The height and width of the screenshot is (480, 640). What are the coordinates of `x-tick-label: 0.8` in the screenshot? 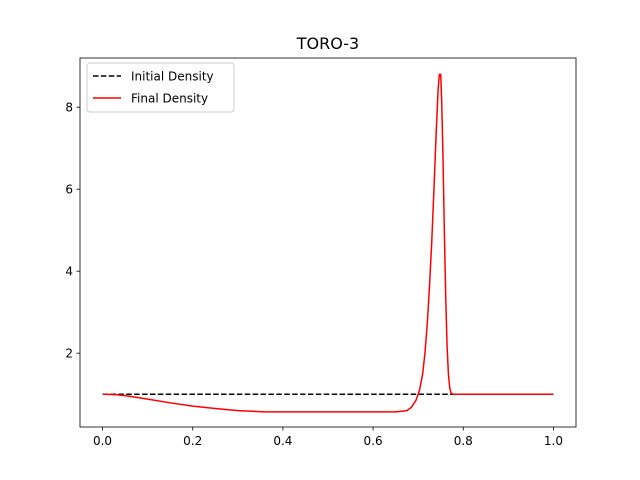 It's located at (463, 441).